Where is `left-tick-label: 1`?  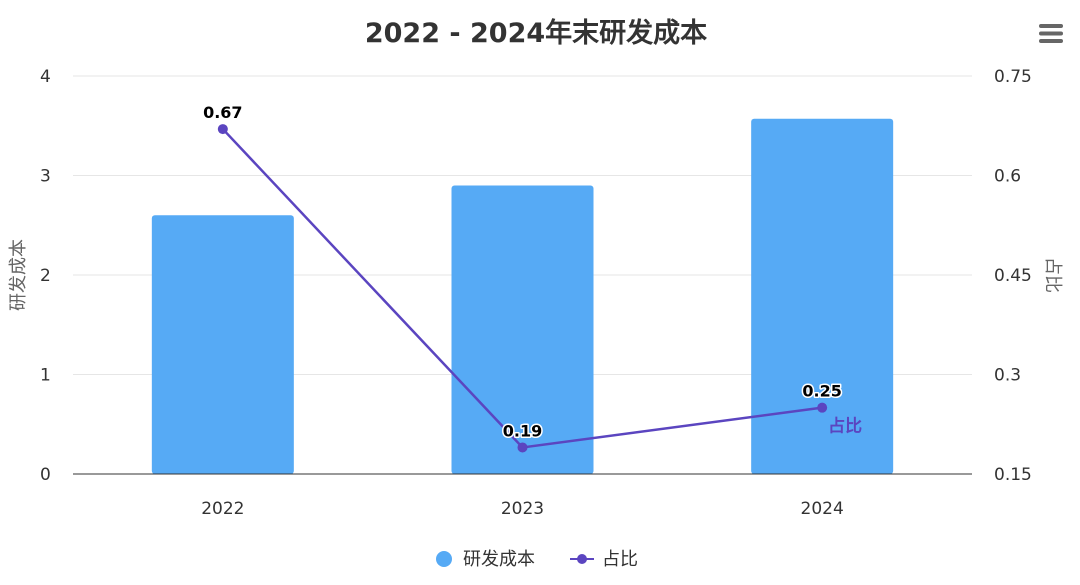 left-tick-label: 1 is located at coordinates (45, 376).